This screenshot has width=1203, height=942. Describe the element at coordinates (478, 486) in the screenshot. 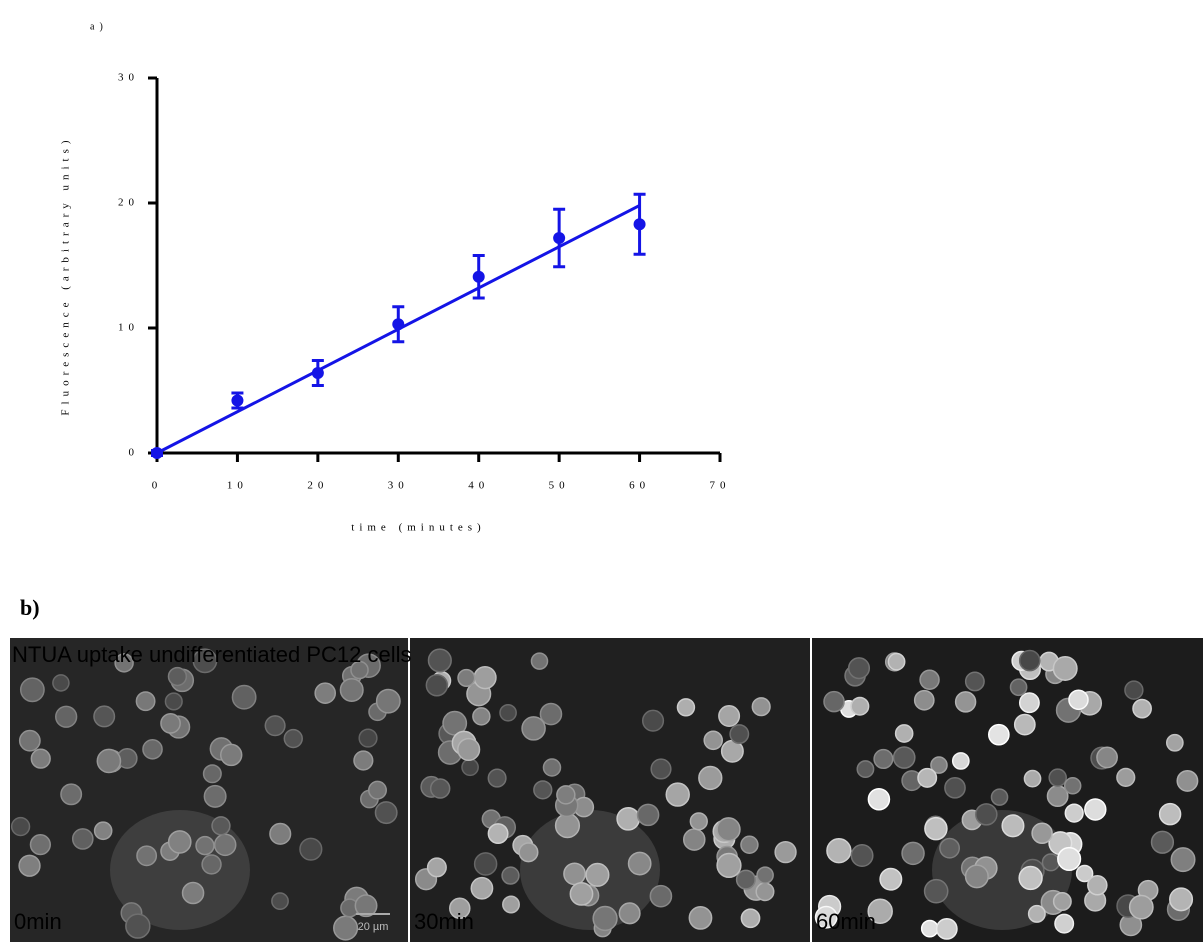

I see `x-tick-label: 40` at that location.